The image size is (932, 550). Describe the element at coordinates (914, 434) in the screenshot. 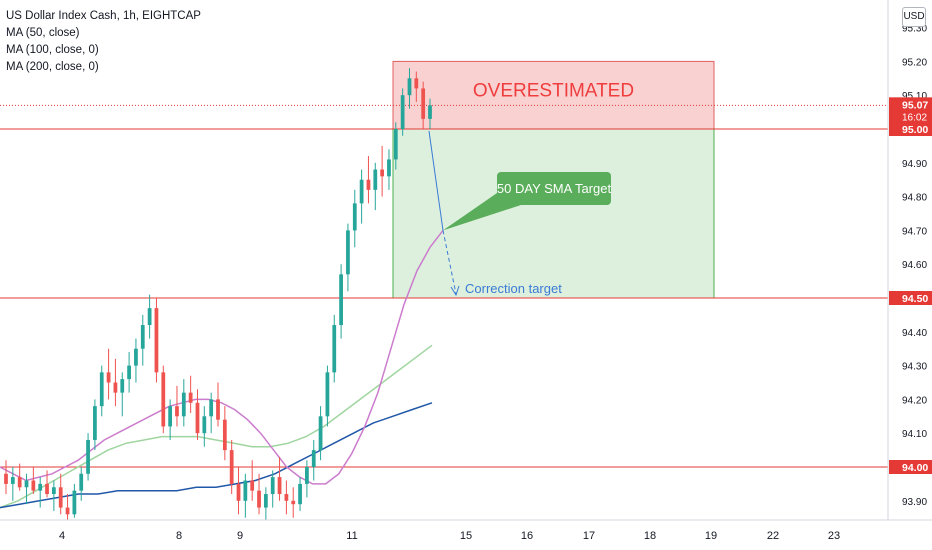

I see `y-tick-label: 94.10` at that location.